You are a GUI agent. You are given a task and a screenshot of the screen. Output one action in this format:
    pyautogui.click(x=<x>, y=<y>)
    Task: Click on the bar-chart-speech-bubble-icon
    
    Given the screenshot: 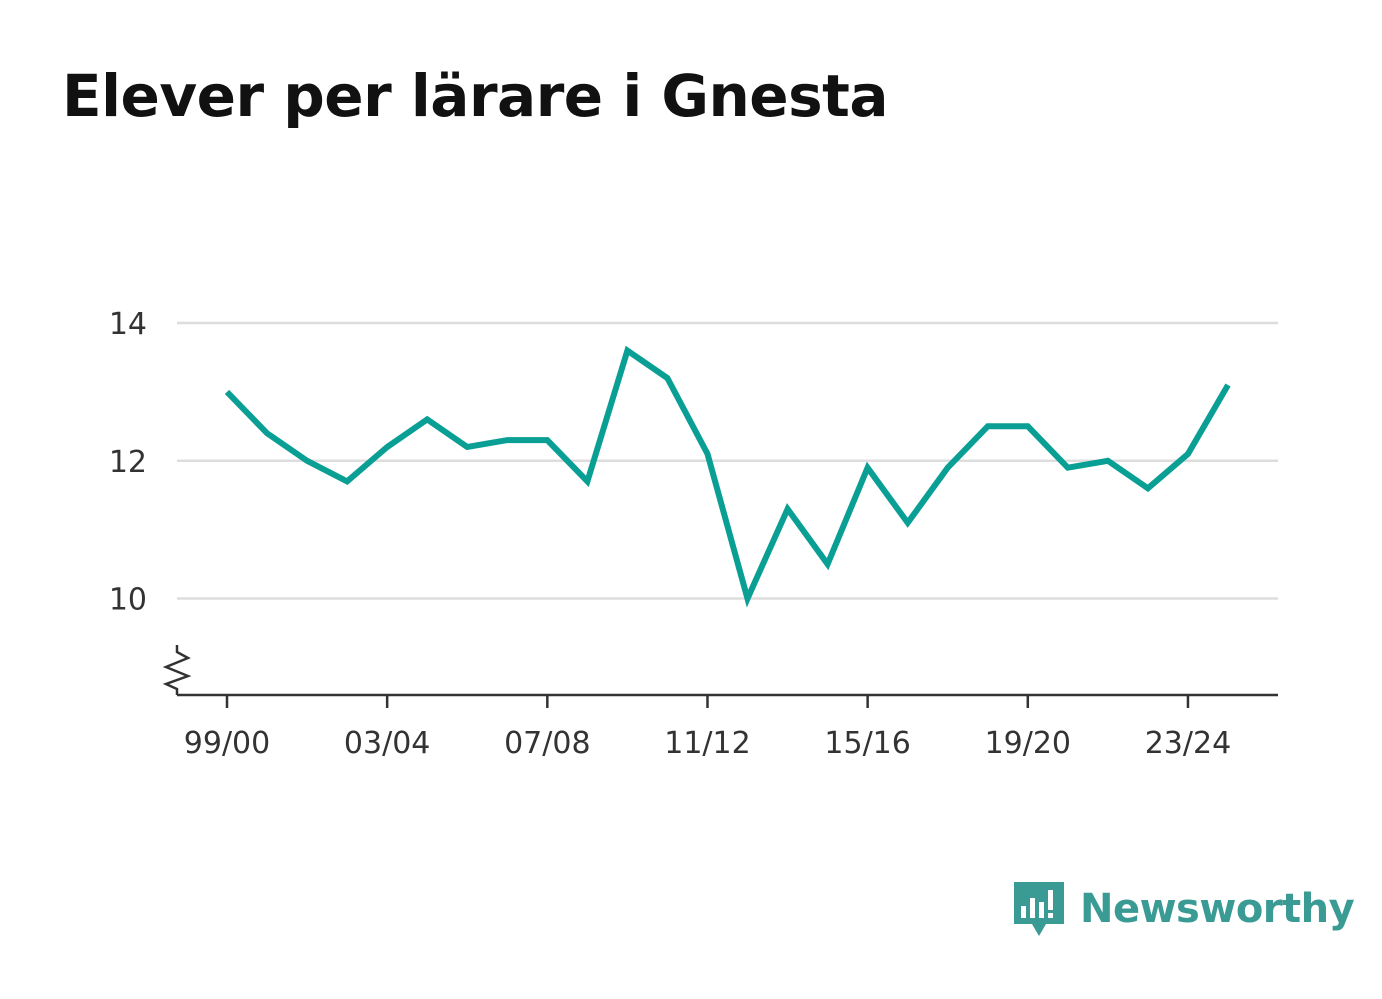 What is the action you would take?
    pyautogui.click(x=1039, y=909)
    